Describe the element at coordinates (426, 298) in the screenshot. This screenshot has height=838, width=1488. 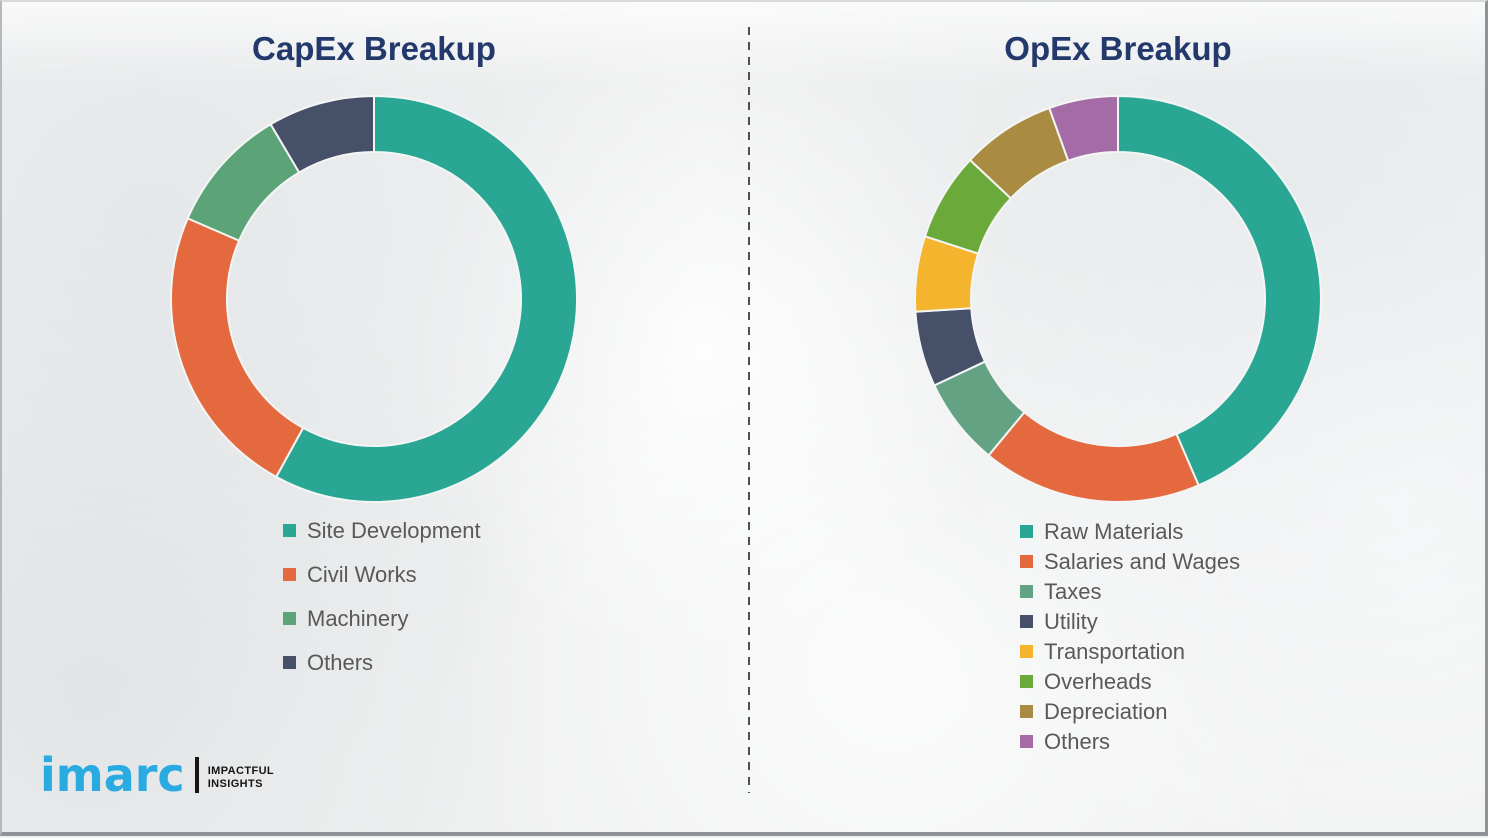
I see `donut-segment-site-development` at that location.